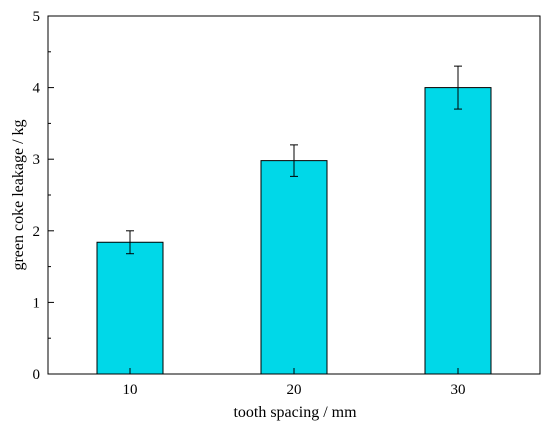 This screenshot has height=429, width=550. What do you see at coordinates (37, 160) in the screenshot?
I see `y-tick-label: 3` at bounding box center [37, 160].